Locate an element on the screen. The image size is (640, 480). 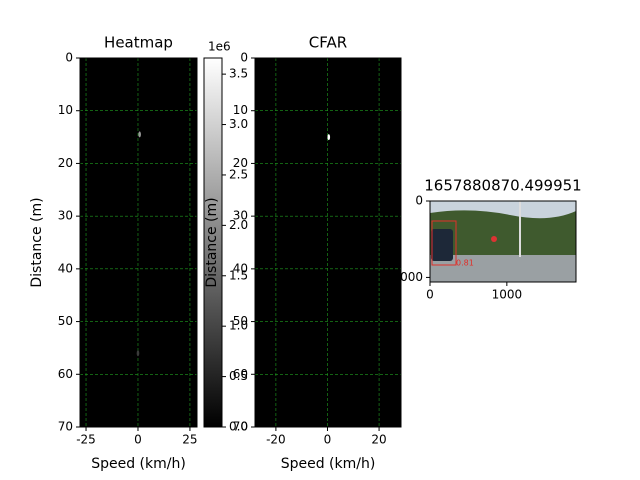
x-tick-label: 20 is located at coordinates (378, 440).